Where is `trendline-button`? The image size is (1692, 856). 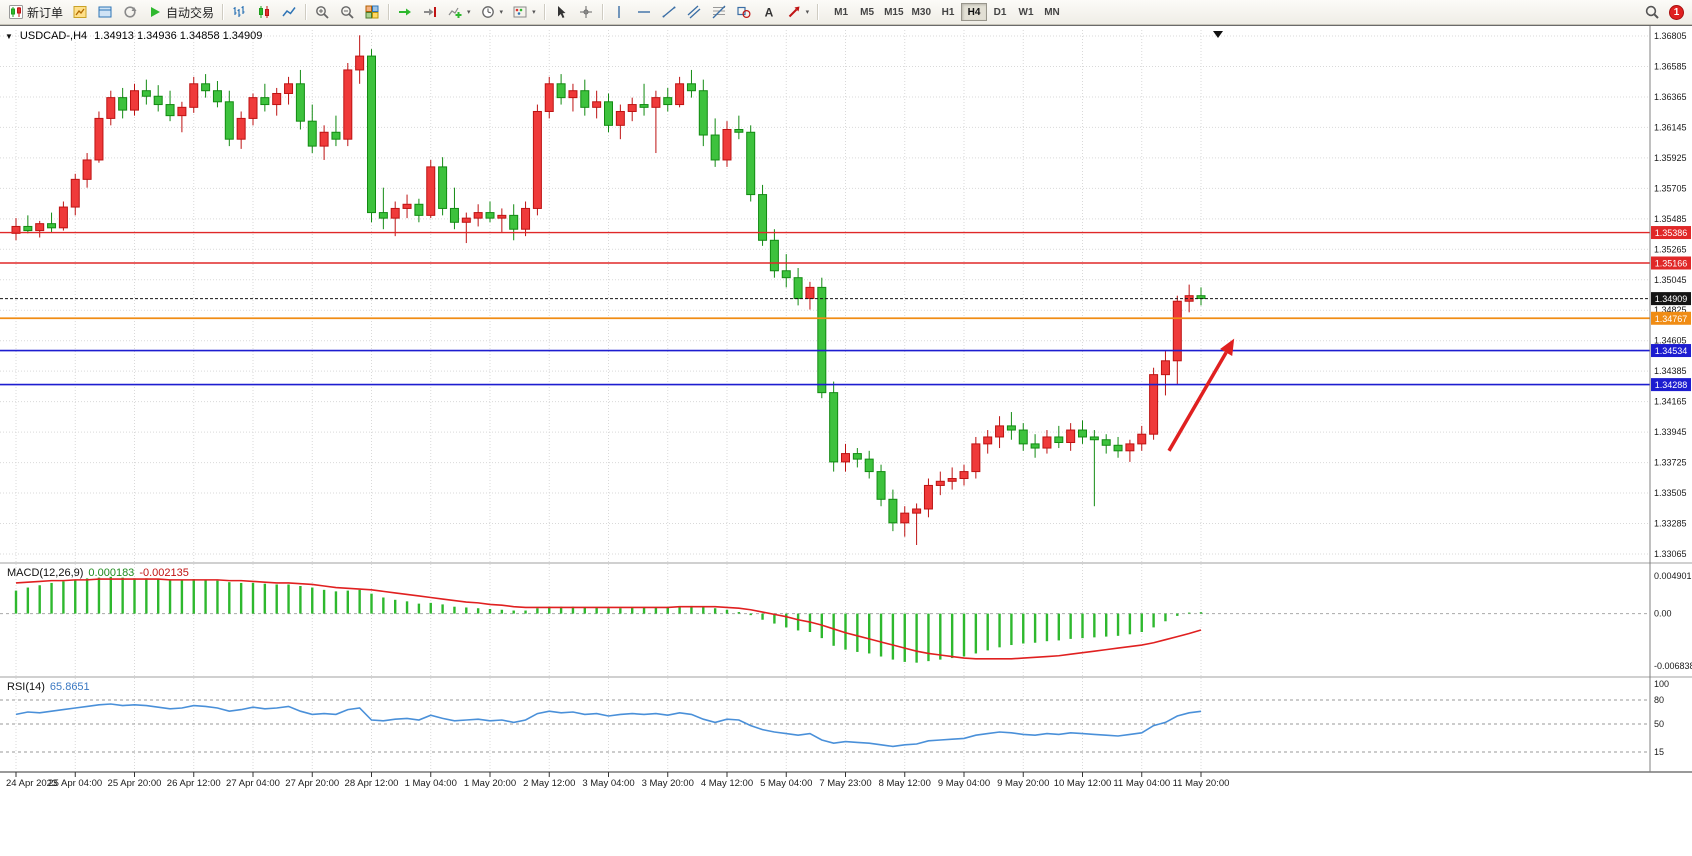 trendline-button is located at coordinates (669, 12).